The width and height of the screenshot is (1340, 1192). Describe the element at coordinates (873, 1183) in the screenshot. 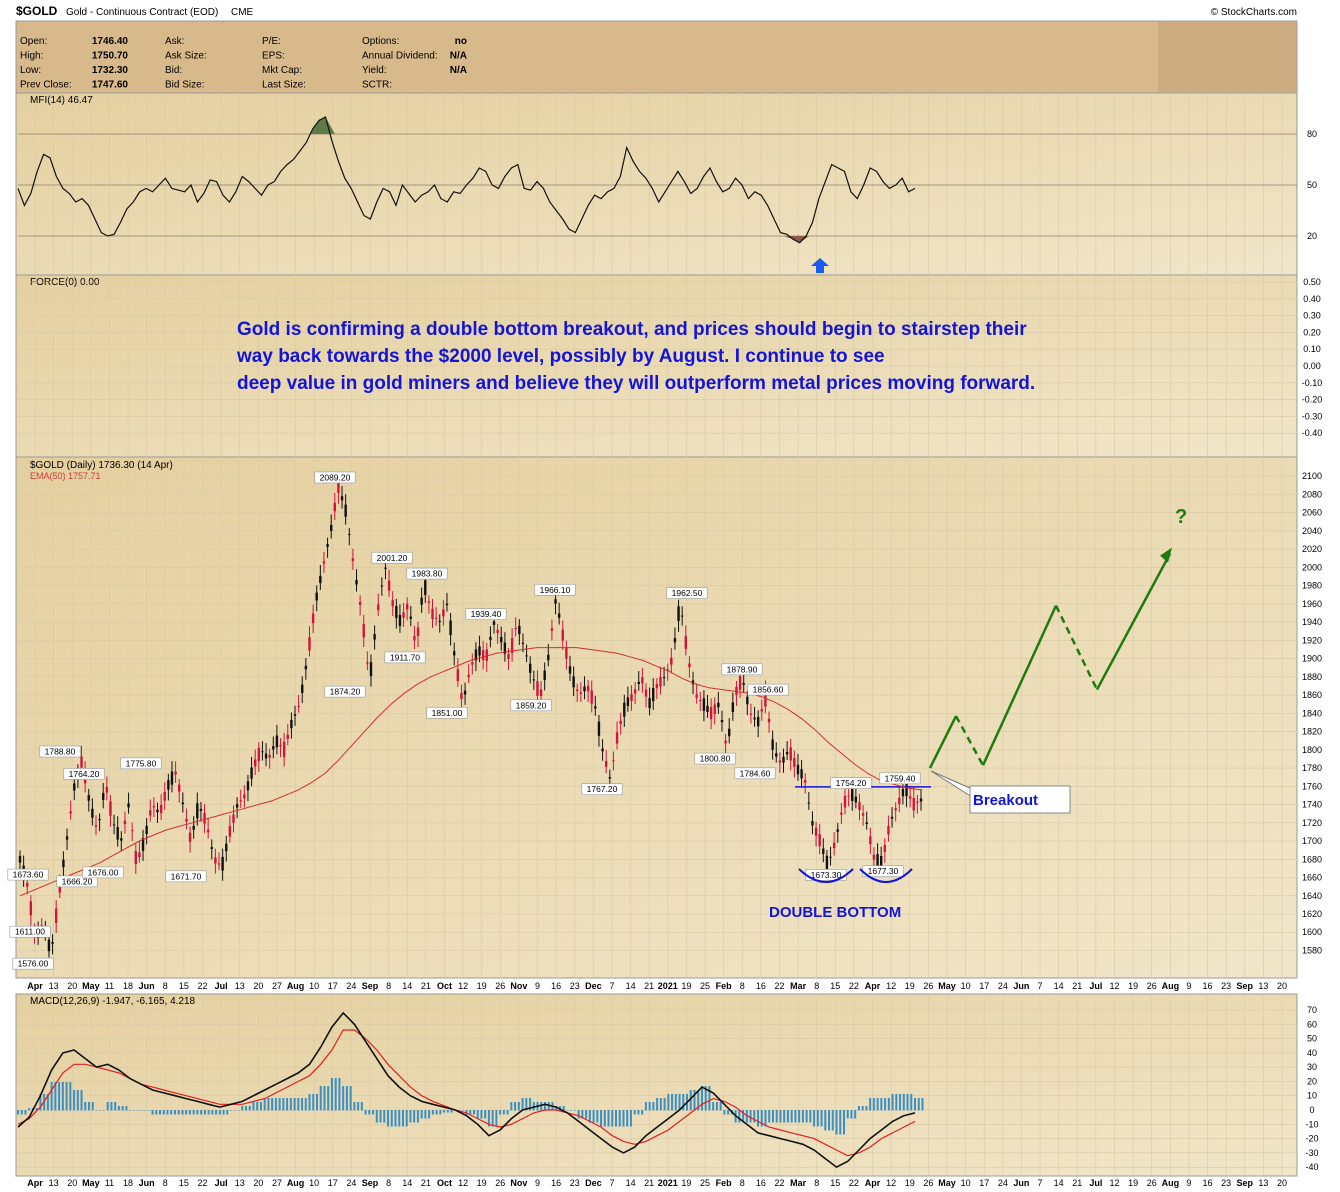

I see `x-tick-label: Apr` at that location.